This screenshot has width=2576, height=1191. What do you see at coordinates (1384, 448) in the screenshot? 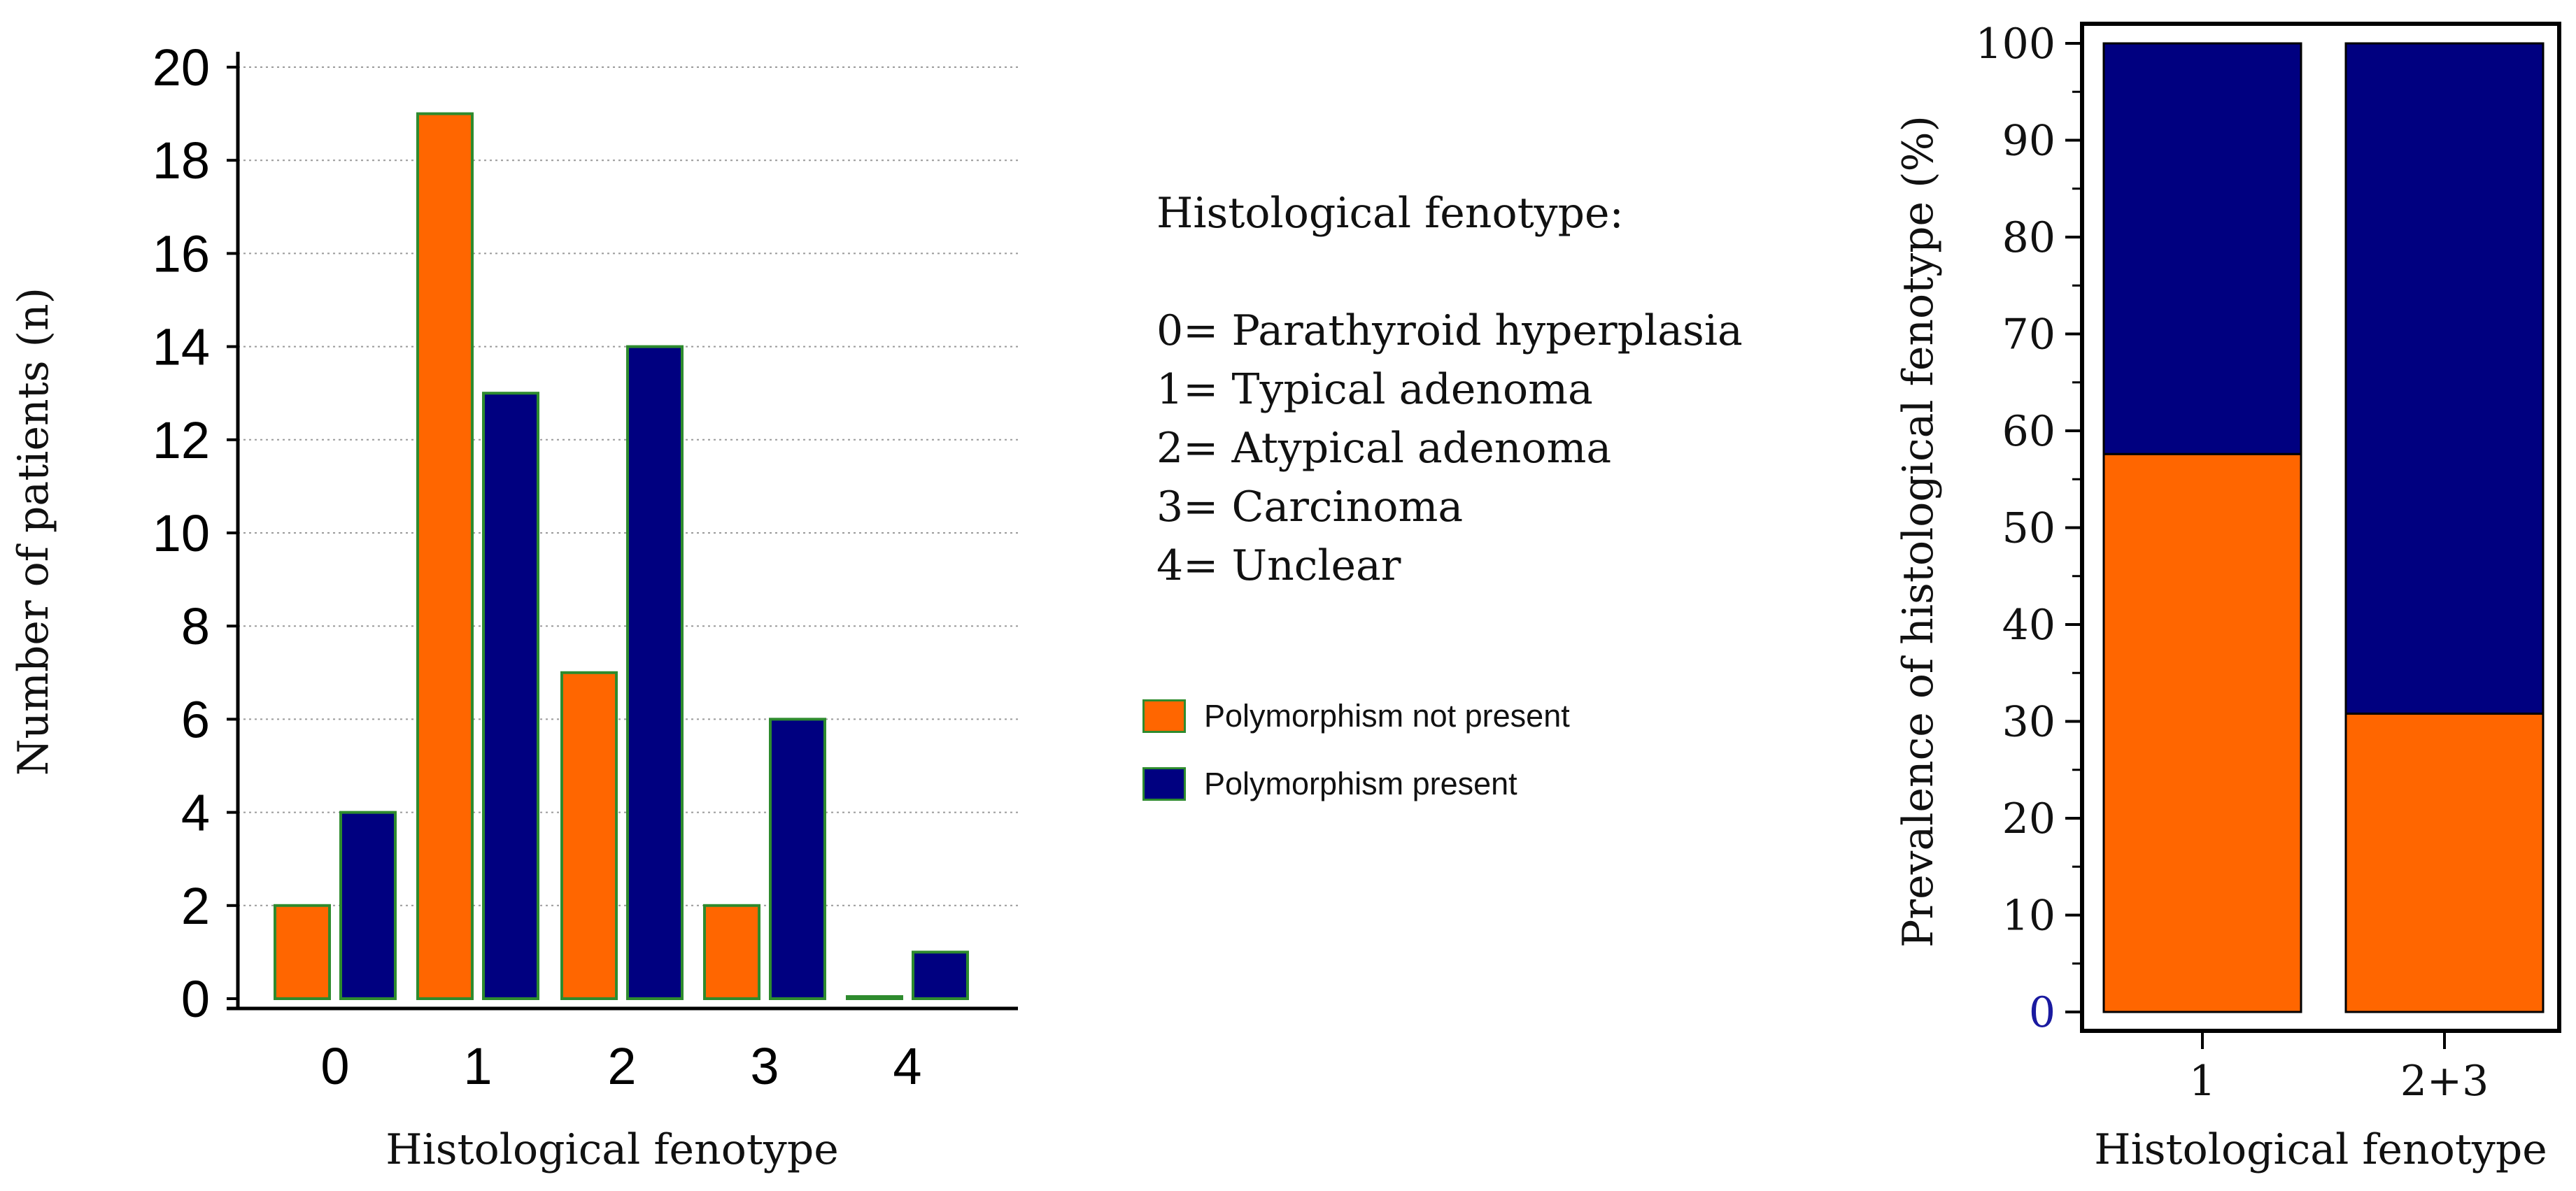
I see `legend-code-2: 2= Atypical adenoma` at bounding box center [1384, 448].